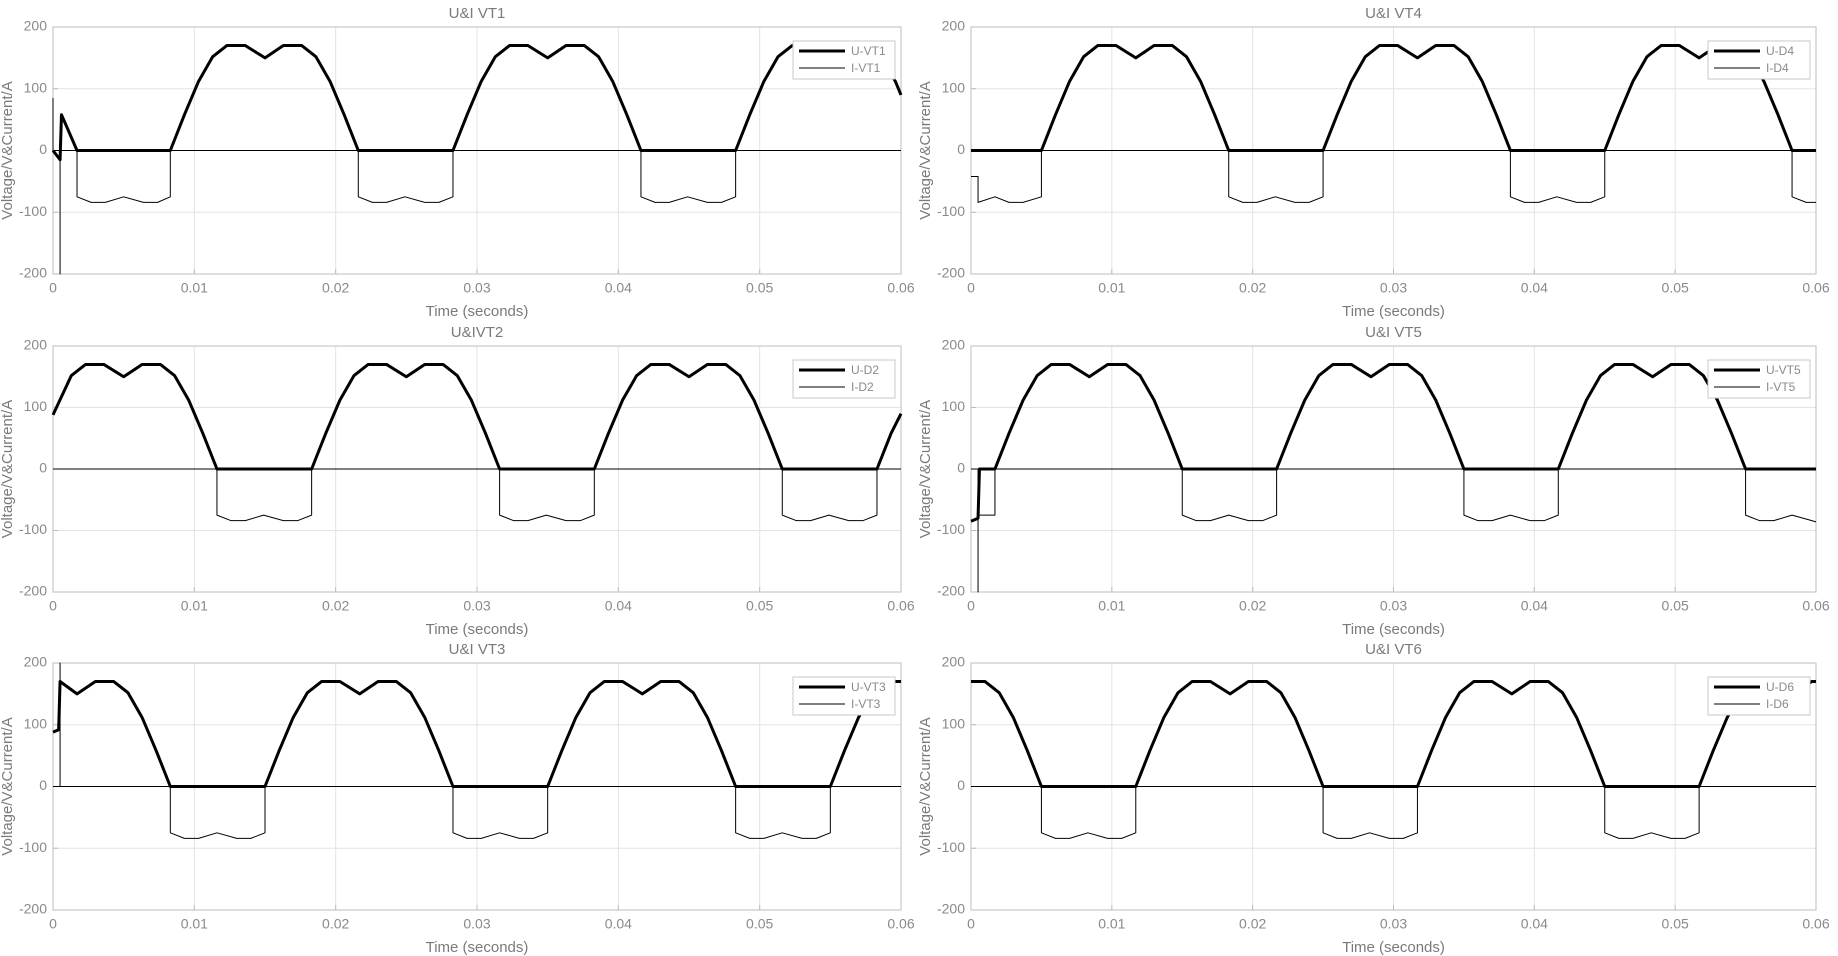  I want to click on chart-title: U&I VT5, so click(1393, 332).